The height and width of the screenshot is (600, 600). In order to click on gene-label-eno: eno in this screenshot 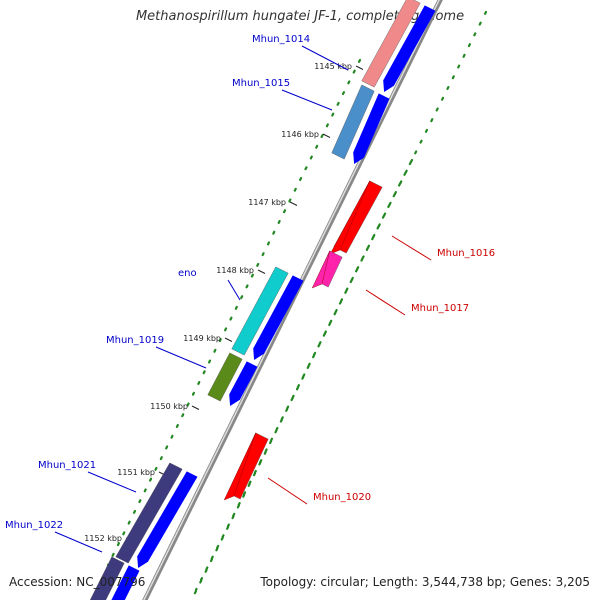, I will do `click(187, 273)`.